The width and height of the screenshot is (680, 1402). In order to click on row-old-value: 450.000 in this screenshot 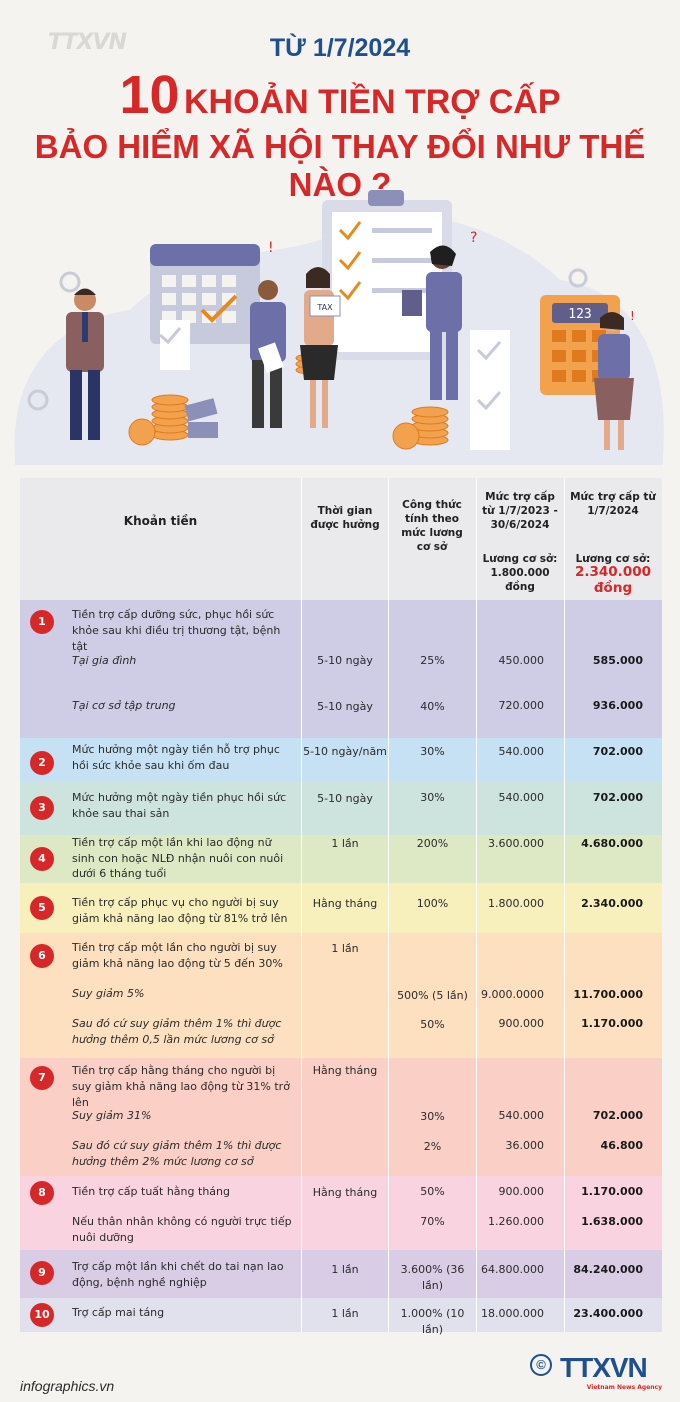, I will do `click(521, 660)`.